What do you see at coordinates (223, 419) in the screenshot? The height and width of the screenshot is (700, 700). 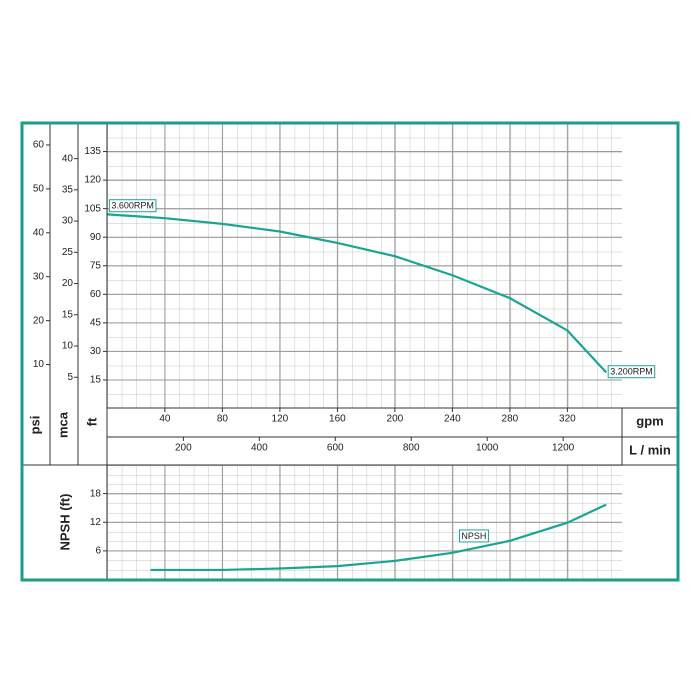 I see `x-tick-label: 80` at bounding box center [223, 419].